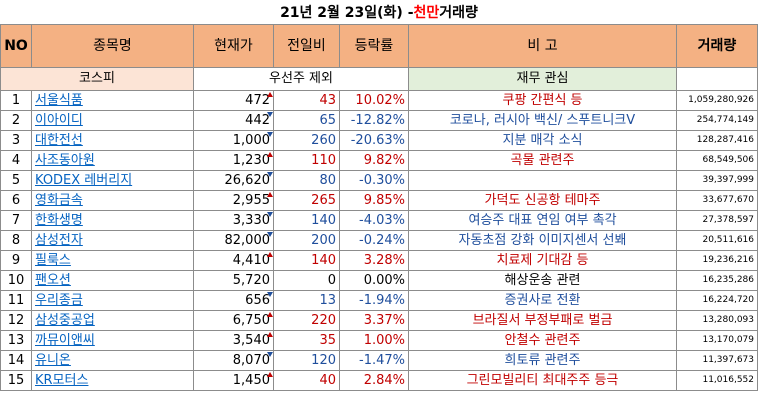  I want to click on row-volume: 19,236,216, so click(717, 260).